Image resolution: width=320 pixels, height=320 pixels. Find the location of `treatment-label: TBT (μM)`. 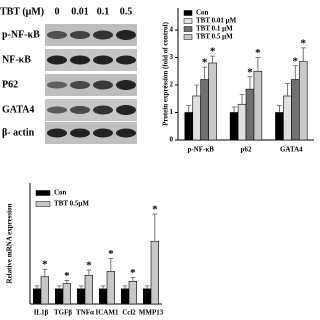

treatment-label: TBT (μM) is located at coordinates (22, 11).